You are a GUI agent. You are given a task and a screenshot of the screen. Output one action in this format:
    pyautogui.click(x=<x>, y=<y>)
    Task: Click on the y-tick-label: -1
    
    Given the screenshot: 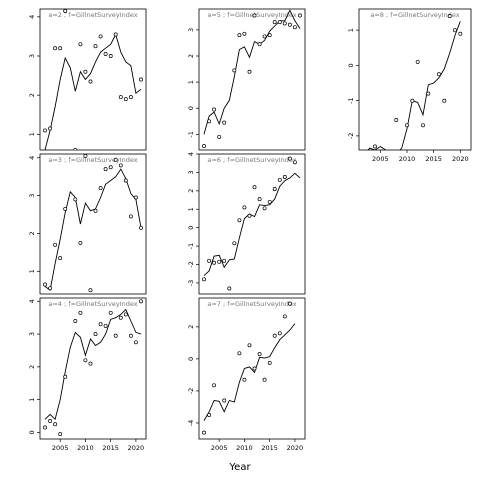 What is the action you would take?
    pyautogui.click(x=191, y=134)
    